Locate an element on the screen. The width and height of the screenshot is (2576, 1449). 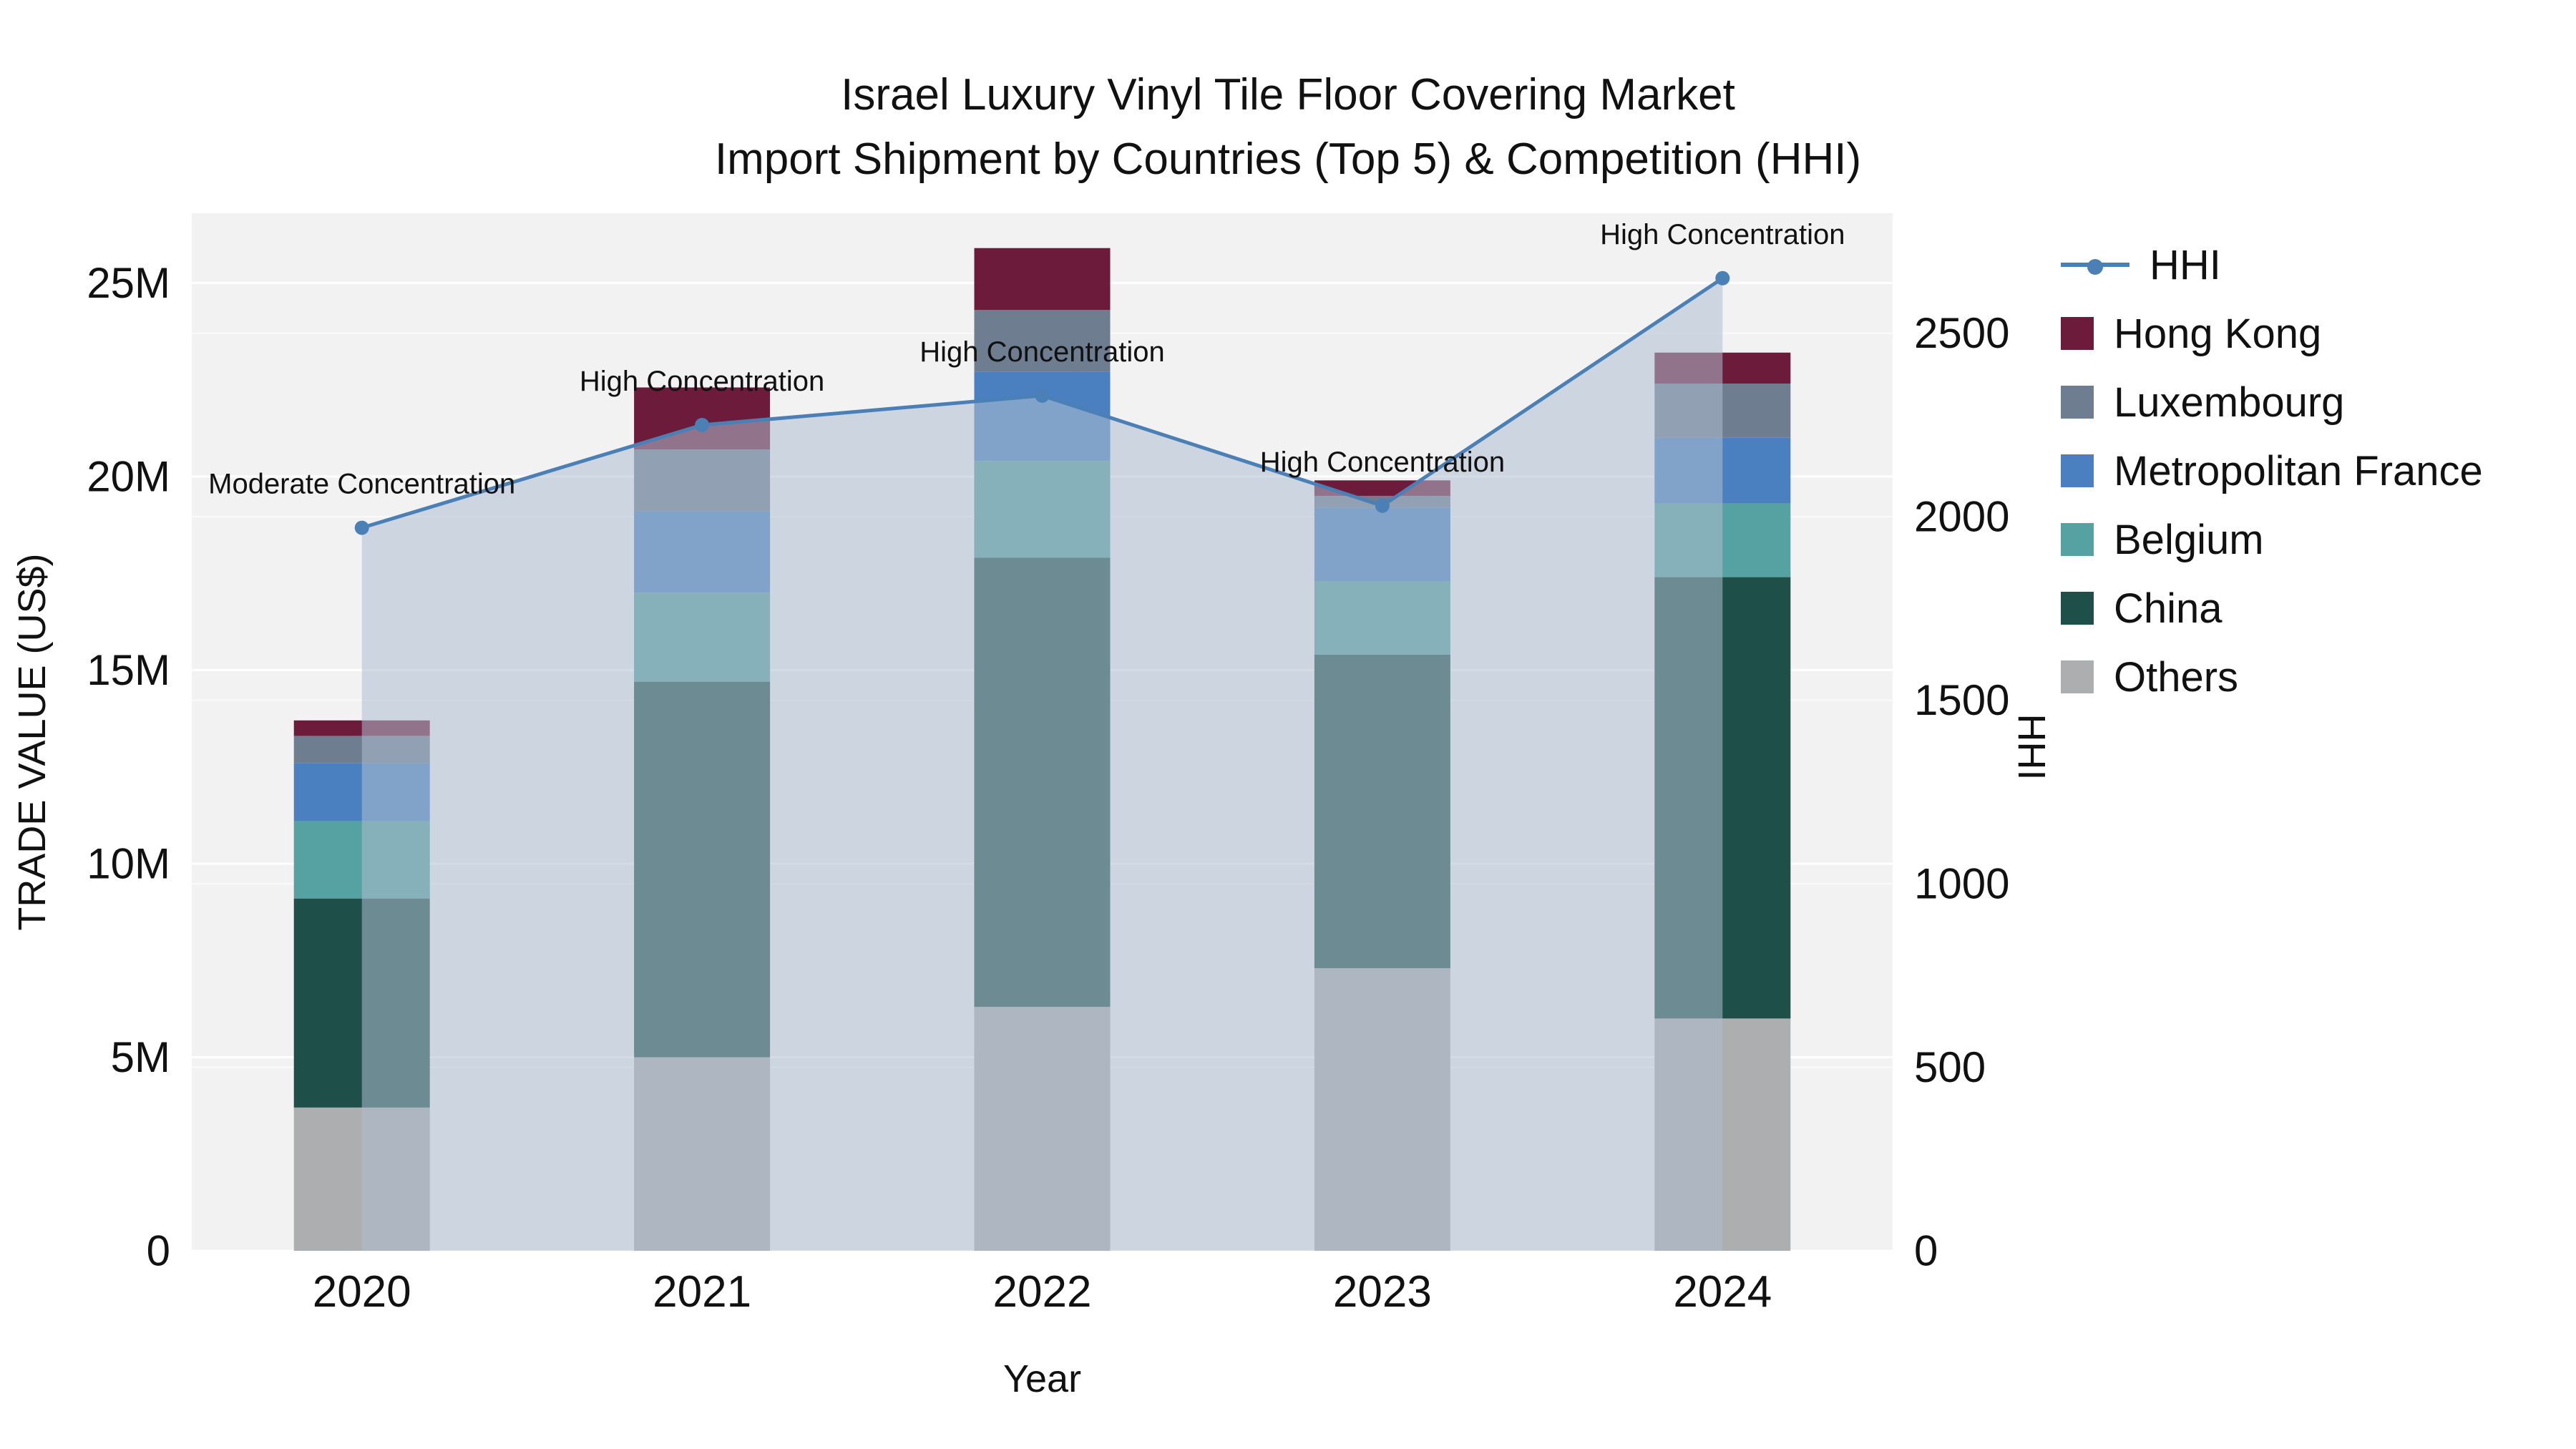
y-left-tick: 20M is located at coordinates (128, 476).